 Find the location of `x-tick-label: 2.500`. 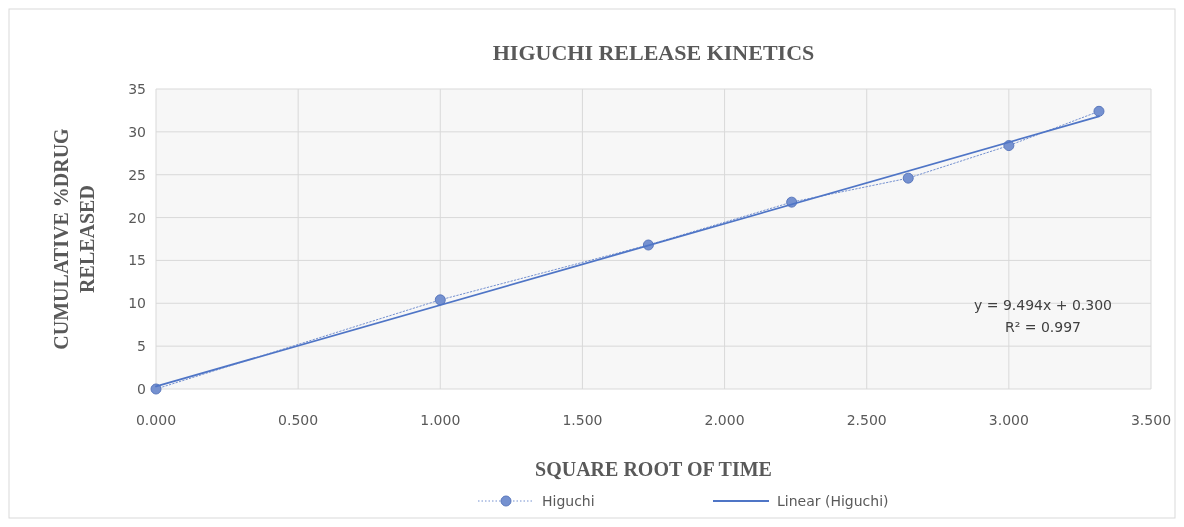

x-tick-label: 2.500 is located at coordinates (866, 420).